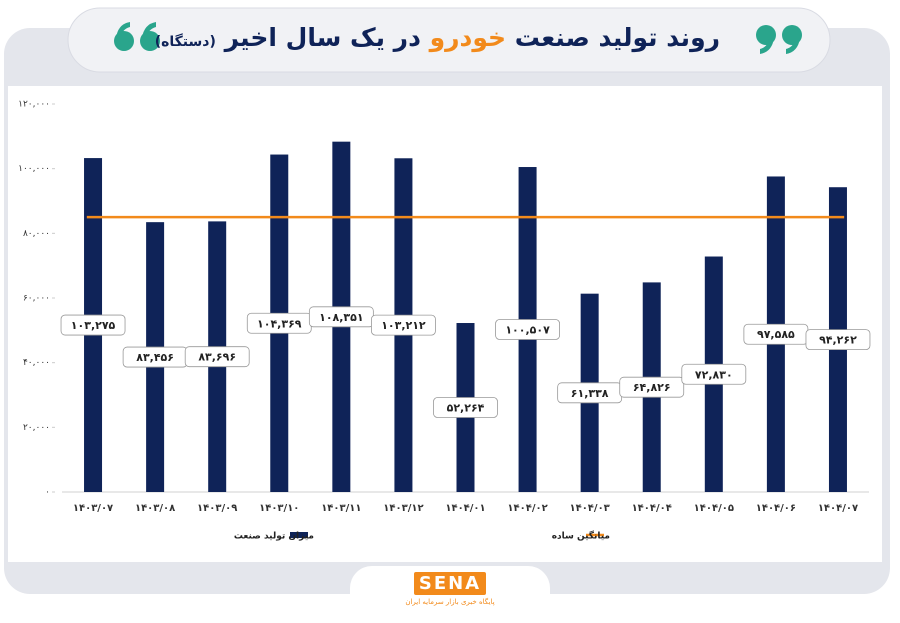  What do you see at coordinates (838, 508) in the screenshot?
I see `x-tick-label: ۱۴۰۴/۰۷` at bounding box center [838, 508].